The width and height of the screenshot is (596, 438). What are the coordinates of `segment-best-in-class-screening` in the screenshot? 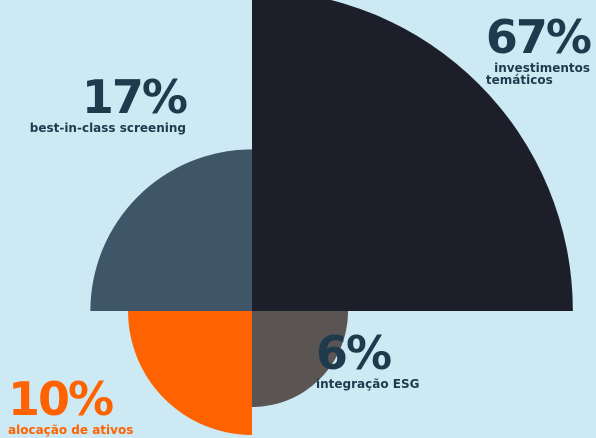 It's located at (171, 230).